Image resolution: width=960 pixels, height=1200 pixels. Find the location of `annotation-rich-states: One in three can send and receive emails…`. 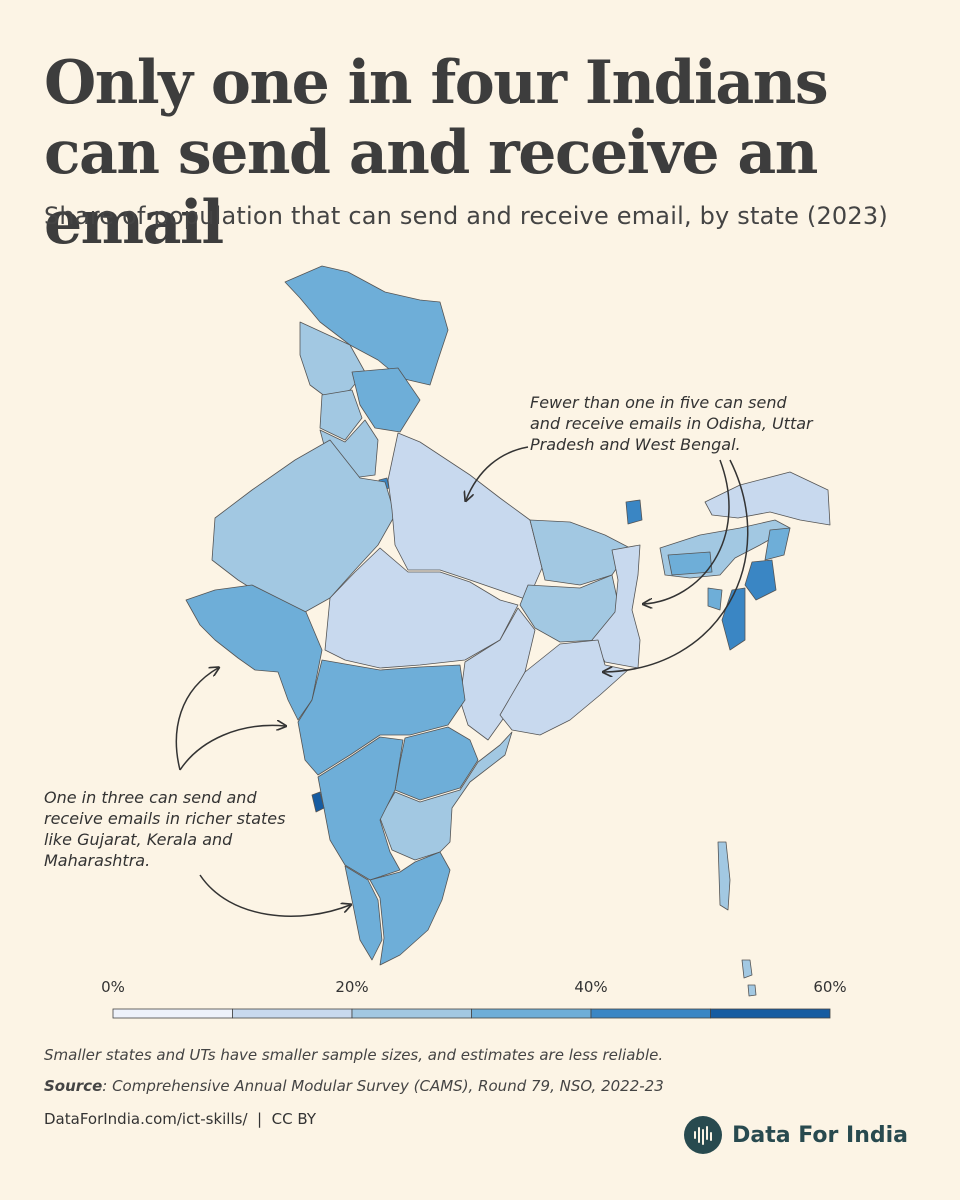

annotation-rich-states: One in three can send and receive emails… is located at coordinates (165, 829).